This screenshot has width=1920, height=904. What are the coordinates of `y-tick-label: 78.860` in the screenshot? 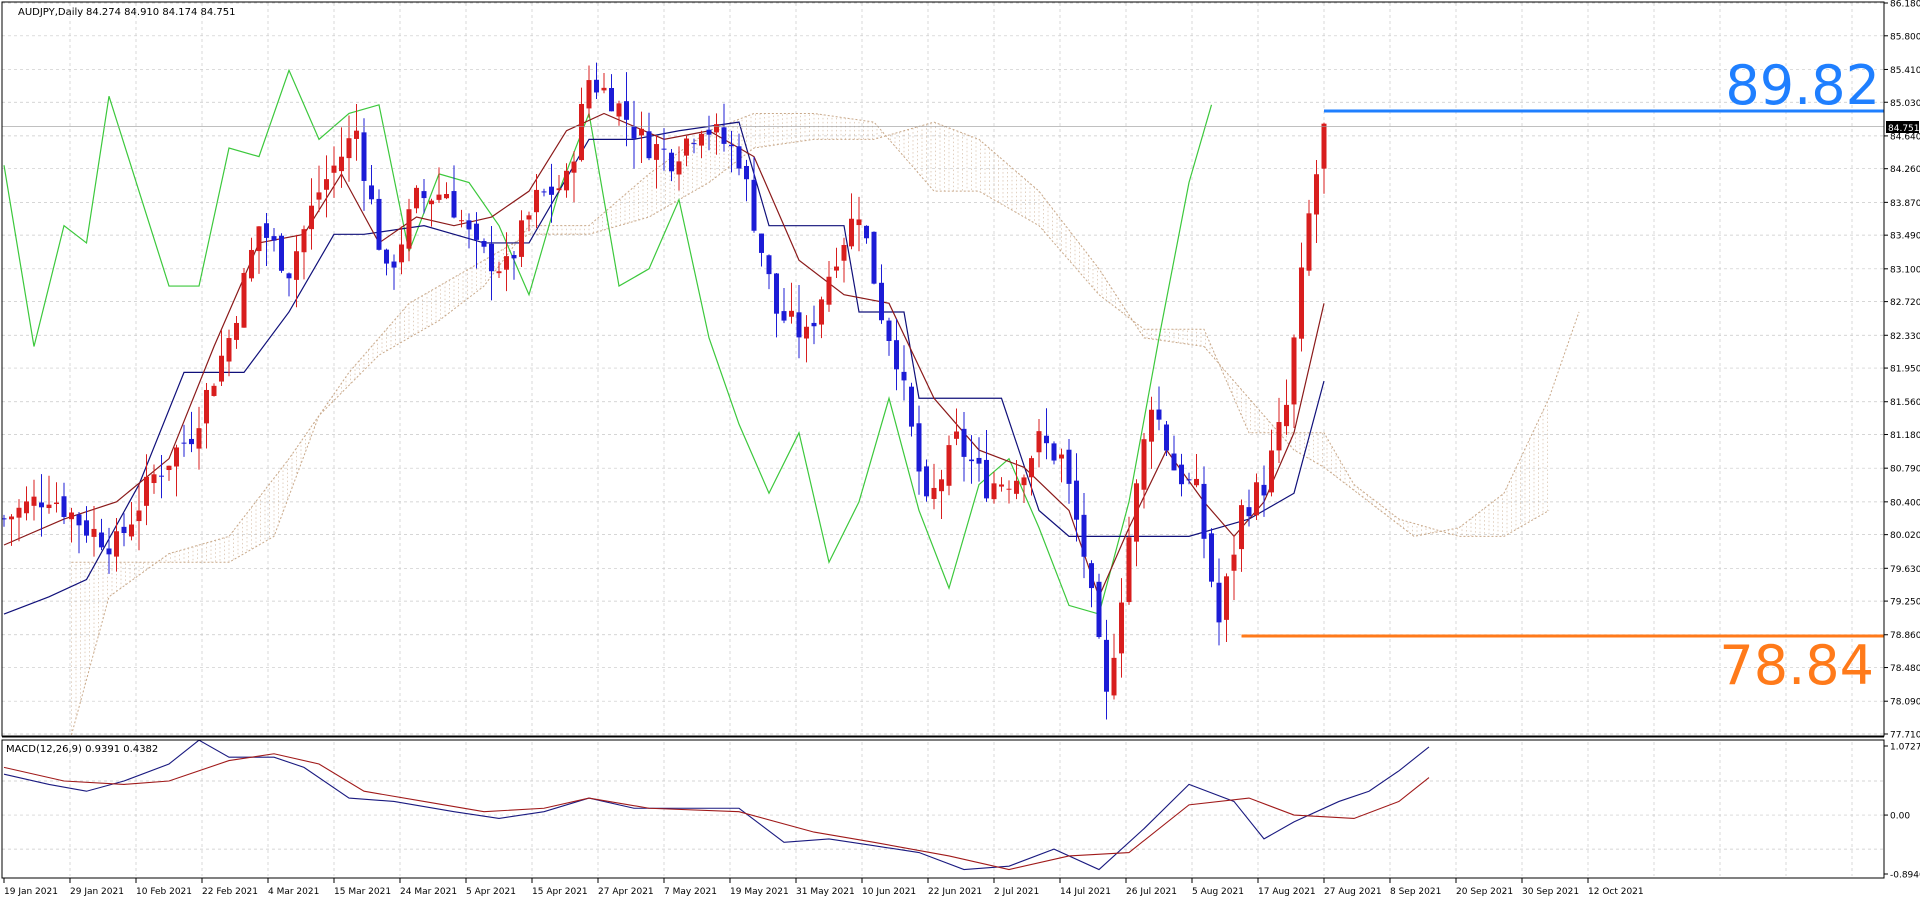 It's located at (1905, 636).